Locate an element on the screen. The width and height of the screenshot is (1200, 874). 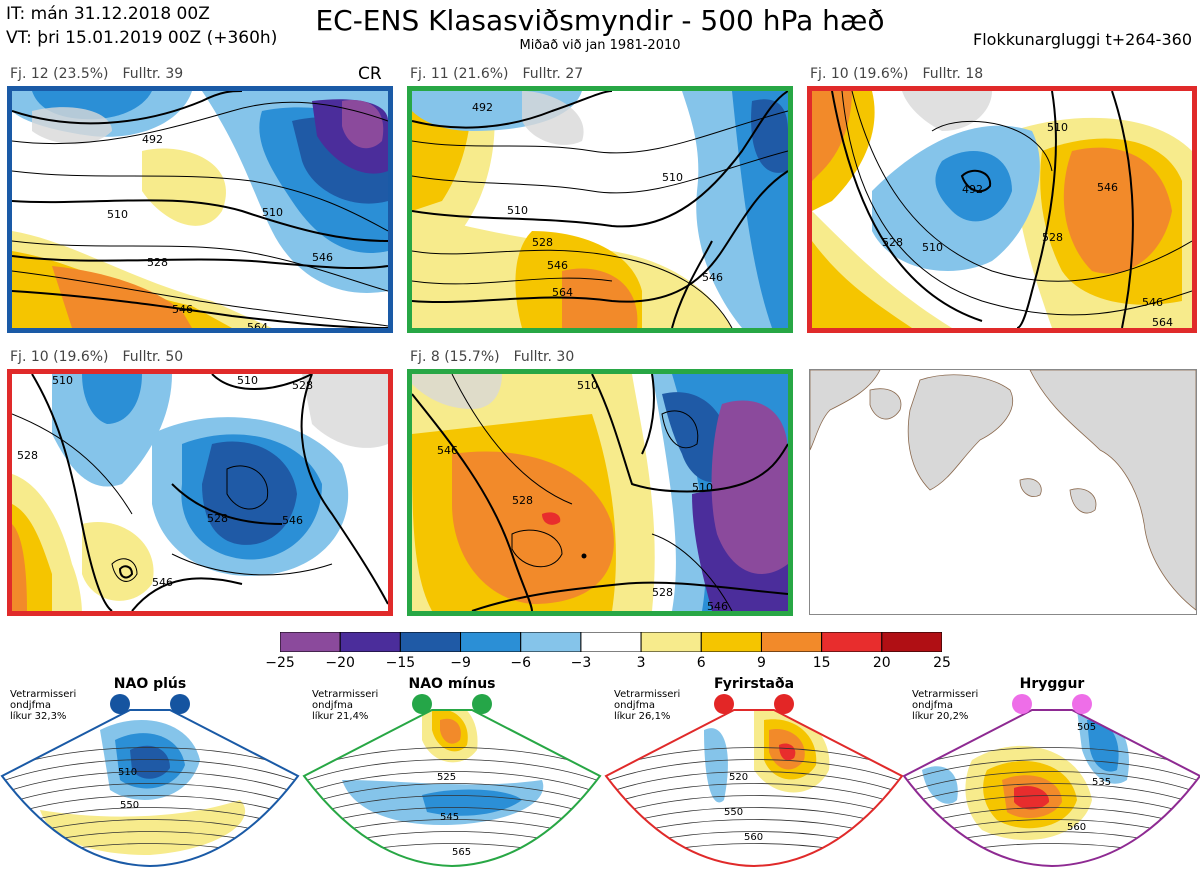
panel-5-representative: Fulltr. 30 is located at coordinates (544, 357).